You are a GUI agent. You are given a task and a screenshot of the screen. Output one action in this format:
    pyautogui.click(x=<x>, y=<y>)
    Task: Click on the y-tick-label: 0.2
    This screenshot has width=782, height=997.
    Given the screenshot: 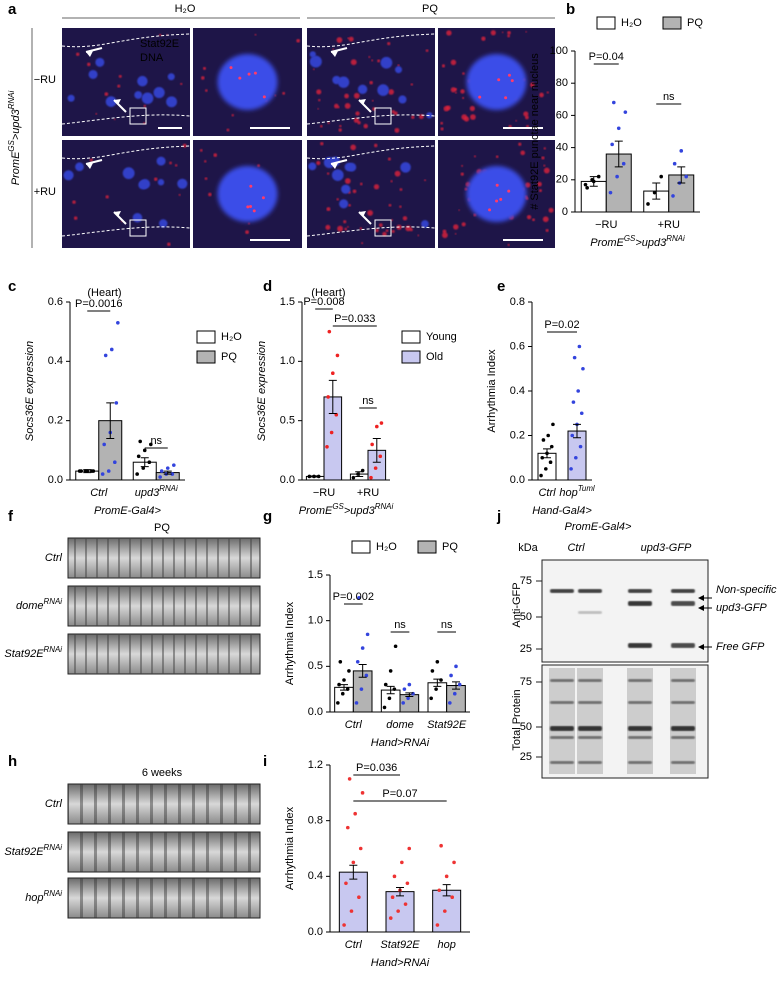 What is the action you would take?
    pyautogui.click(x=517, y=435)
    